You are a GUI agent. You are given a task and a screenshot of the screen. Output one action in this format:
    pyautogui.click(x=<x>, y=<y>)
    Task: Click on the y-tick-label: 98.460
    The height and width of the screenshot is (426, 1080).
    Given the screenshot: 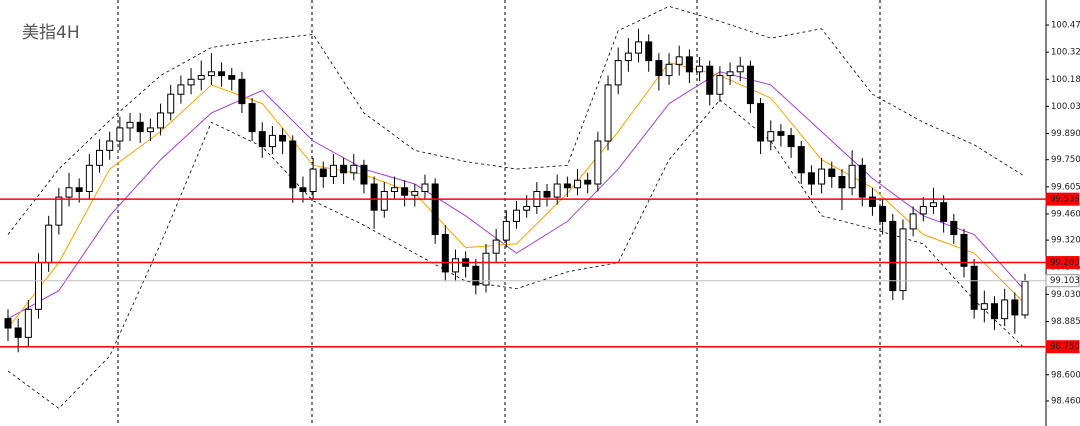 What is the action you would take?
    pyautogui.click(x=1065, y=401)
    